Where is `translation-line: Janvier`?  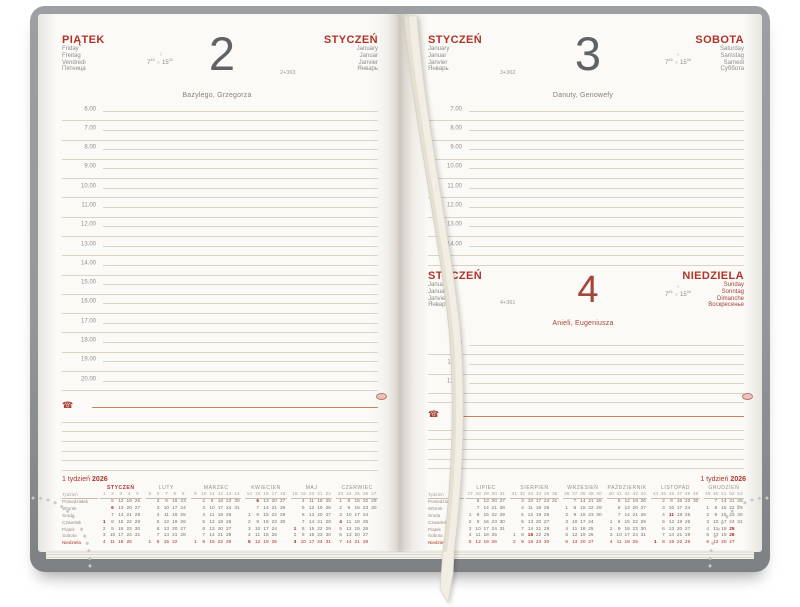 translation-line: Janvier is located at coordinates (438, 298).